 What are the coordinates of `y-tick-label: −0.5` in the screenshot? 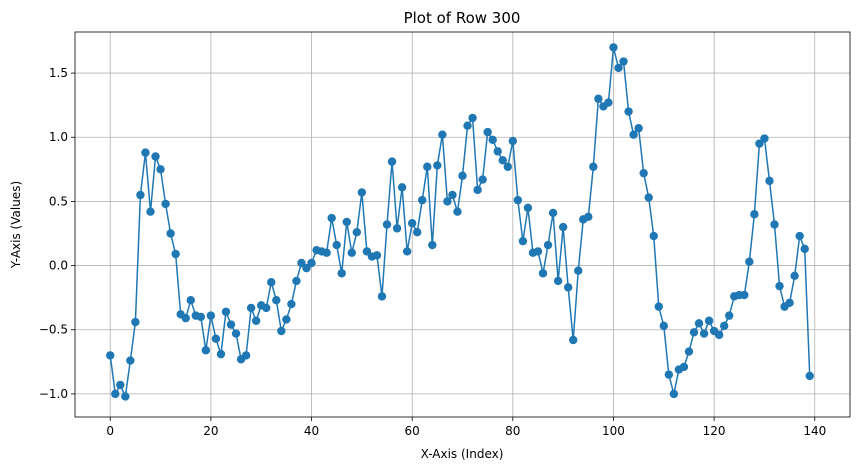 It's located at (53, 330).